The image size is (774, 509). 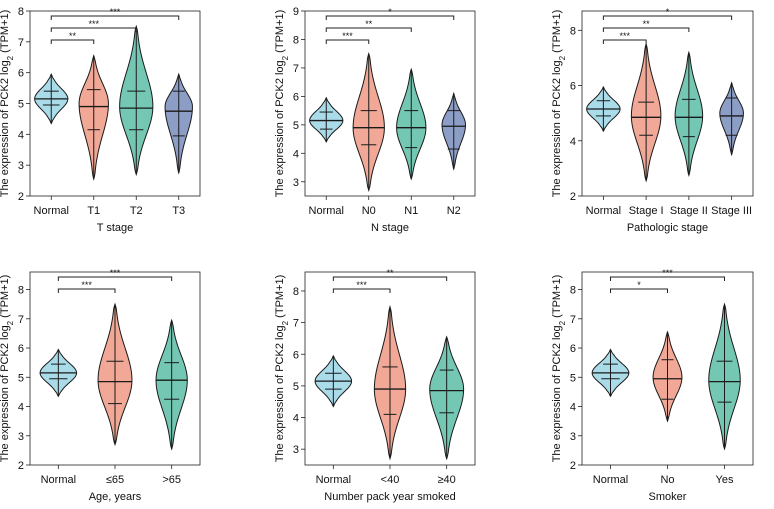 What do you see at coordinates (390, 228) in the screenshot?
I see `x-axis-title: N stage` at bounding box center [390, 228].